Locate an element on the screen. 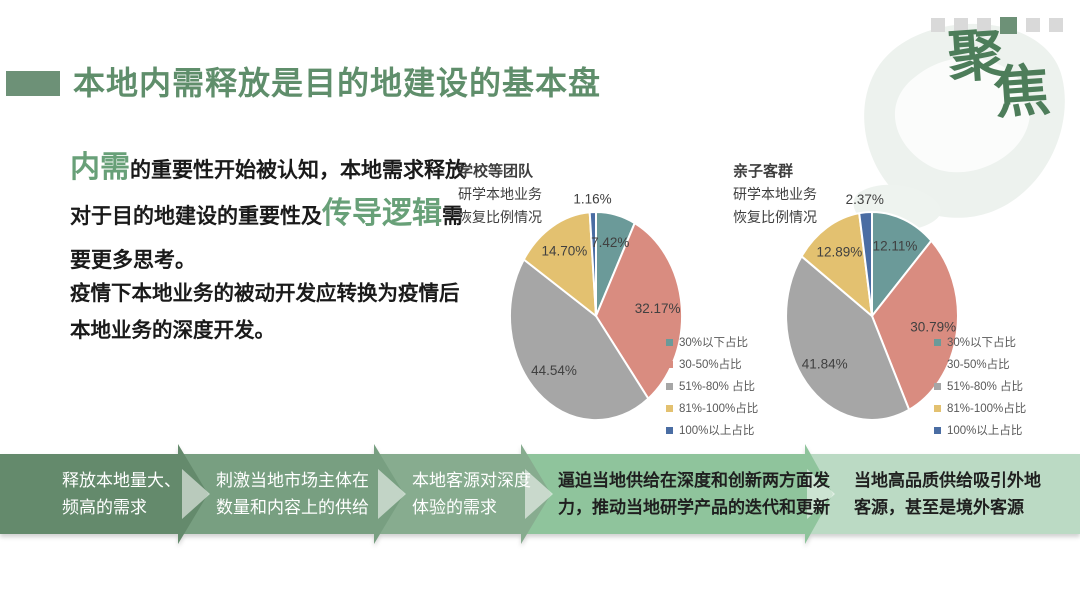 The height and width of the screenshot is (608, 1080). pie-label: 2.37% is located at coordinates (865, 199).